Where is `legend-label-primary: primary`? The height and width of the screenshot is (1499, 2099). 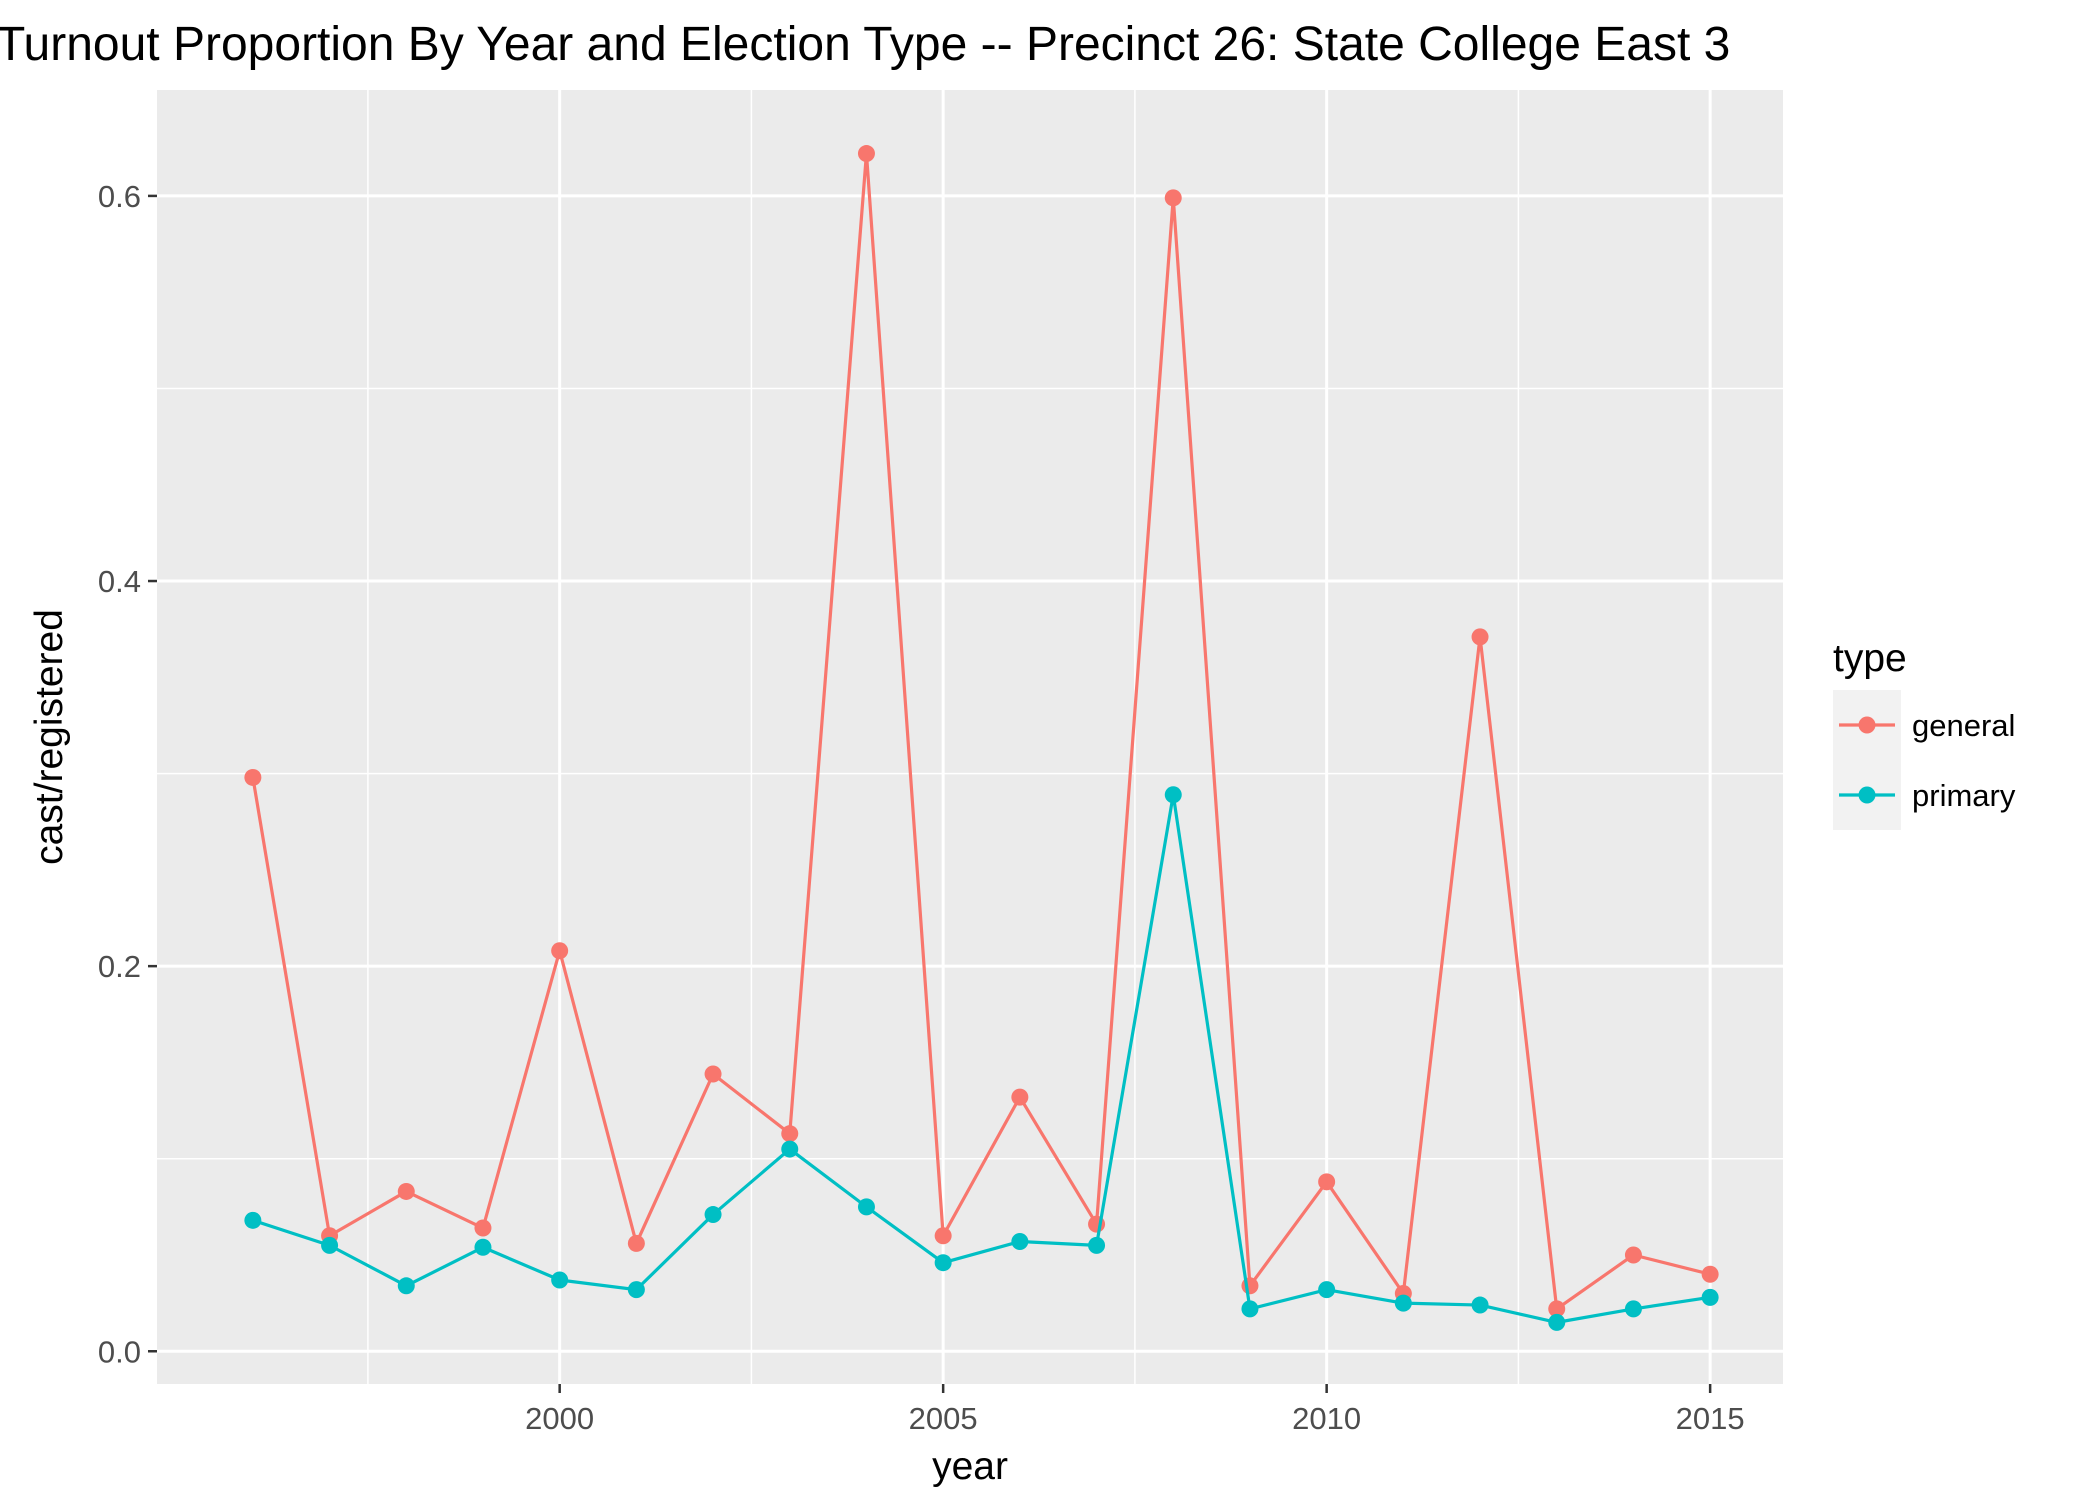 legend-label-primary: primary is located at coordinates (1964, 795).